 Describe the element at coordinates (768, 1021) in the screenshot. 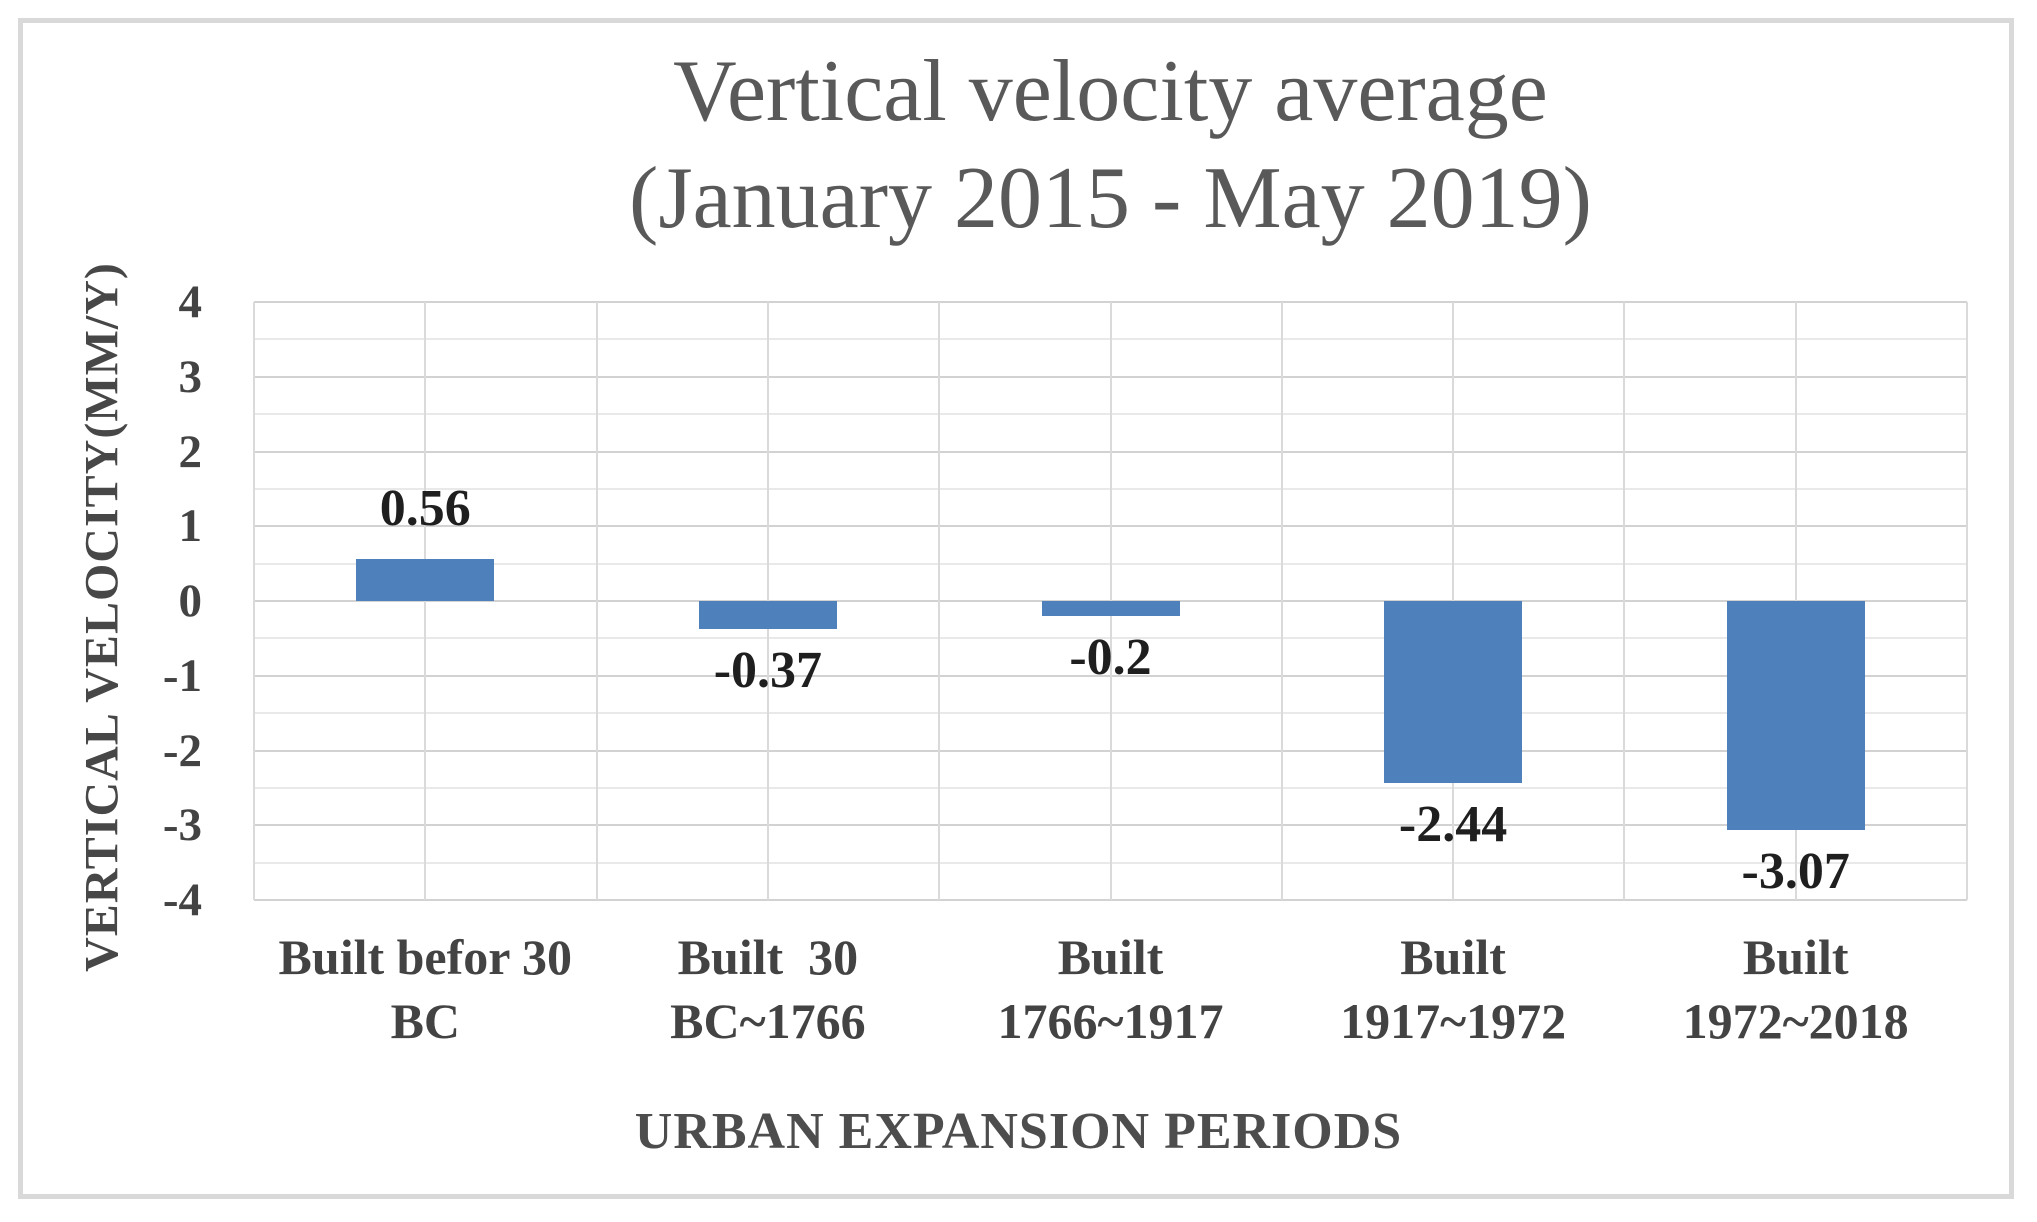

I see `x-category-label-line: BC~1766` at that location.